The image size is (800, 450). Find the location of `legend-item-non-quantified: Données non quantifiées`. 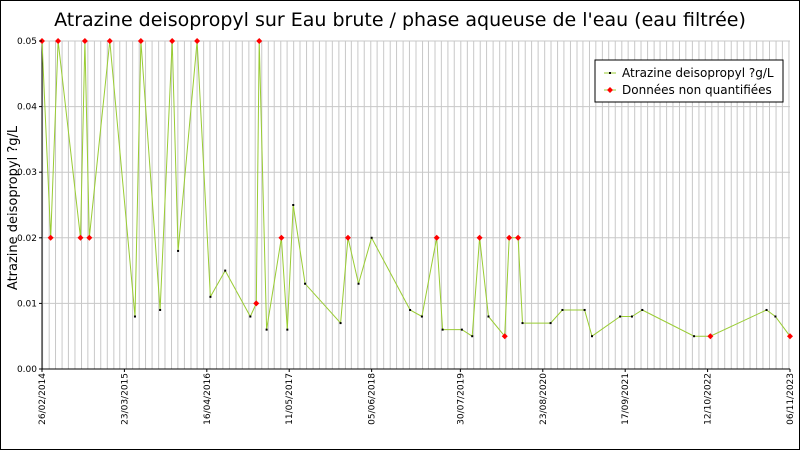

legend-item-non-quantified: Données non quantifiées is located at coordinates (688, 90).